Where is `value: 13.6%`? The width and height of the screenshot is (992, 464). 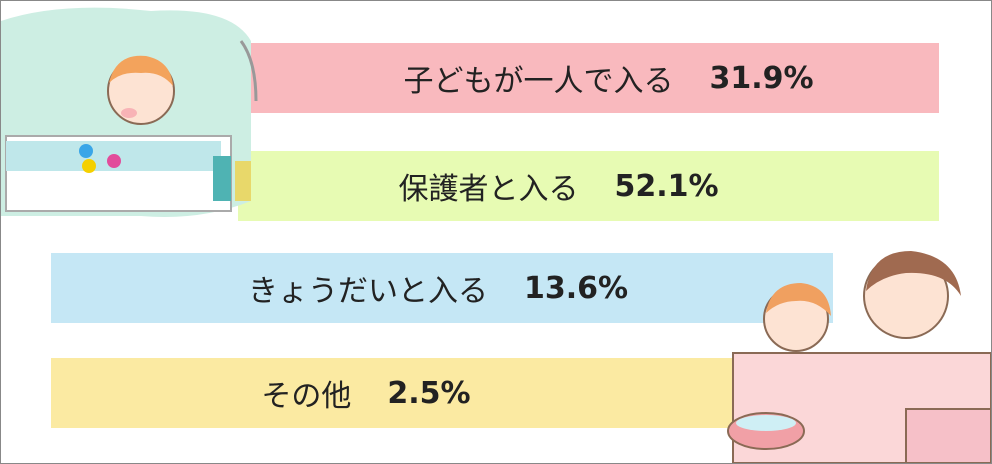 value: 13.6% is located at coordinates (576, 288).